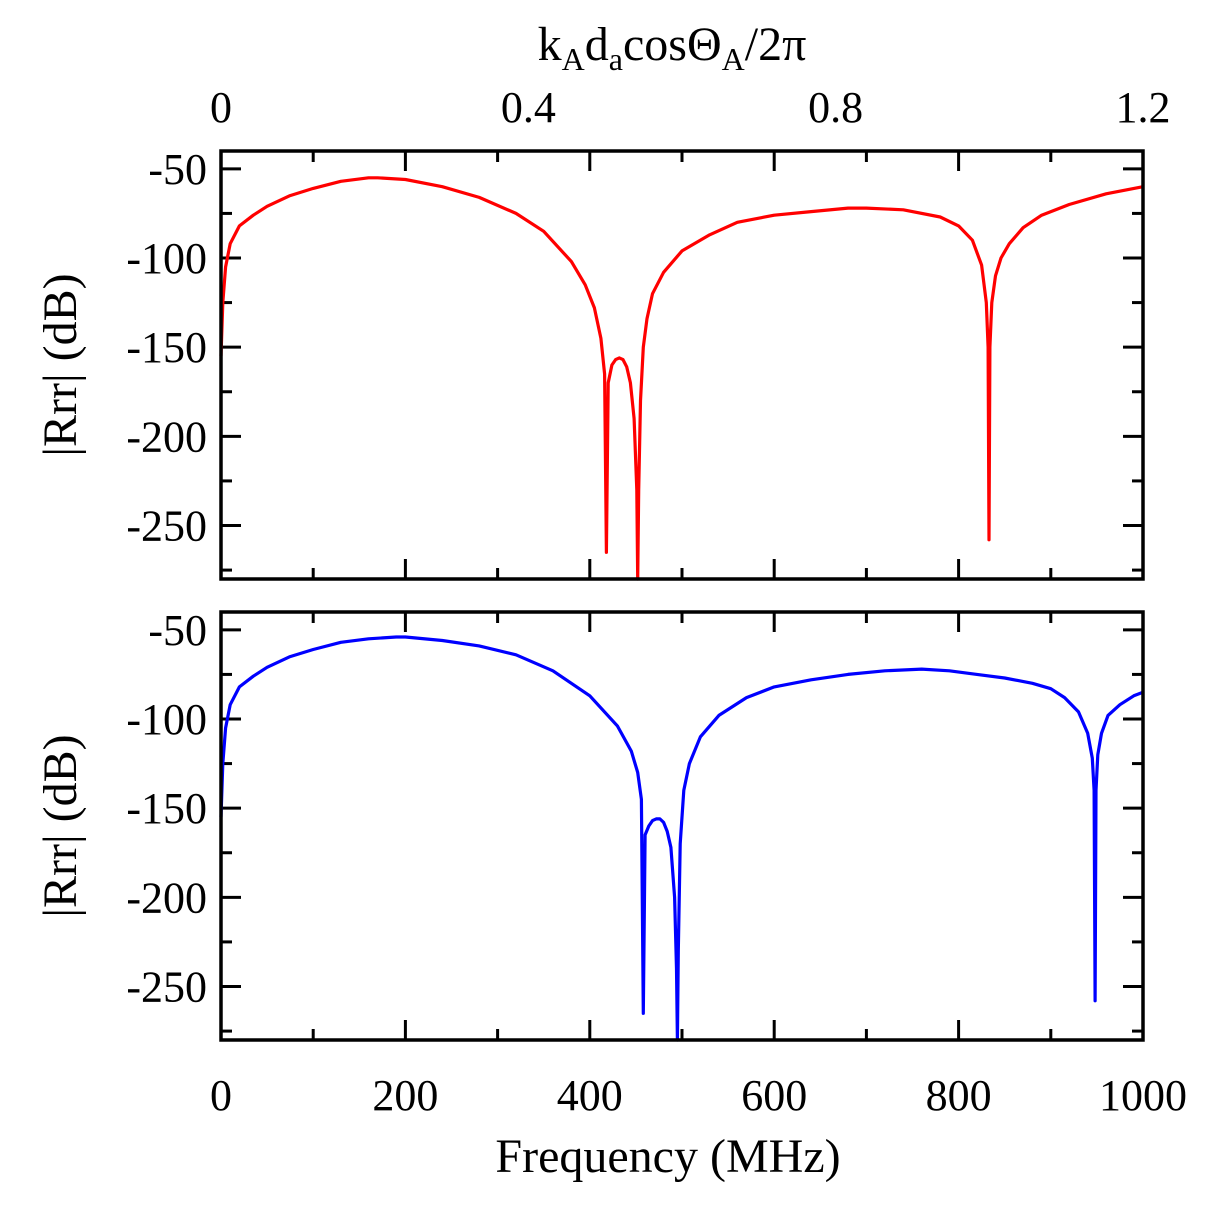  I want to click on top-x-tick-label: 0.4, so click(528, 107).